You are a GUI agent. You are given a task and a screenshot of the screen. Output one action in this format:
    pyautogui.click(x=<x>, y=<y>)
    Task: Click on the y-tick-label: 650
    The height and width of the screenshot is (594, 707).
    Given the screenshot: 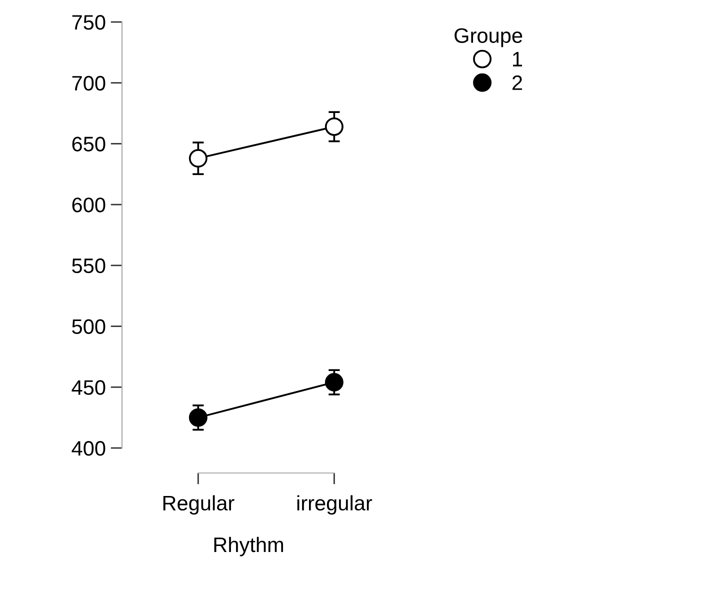 What is the action you would take?
    pyautogui.click(x=89, y=144)
    